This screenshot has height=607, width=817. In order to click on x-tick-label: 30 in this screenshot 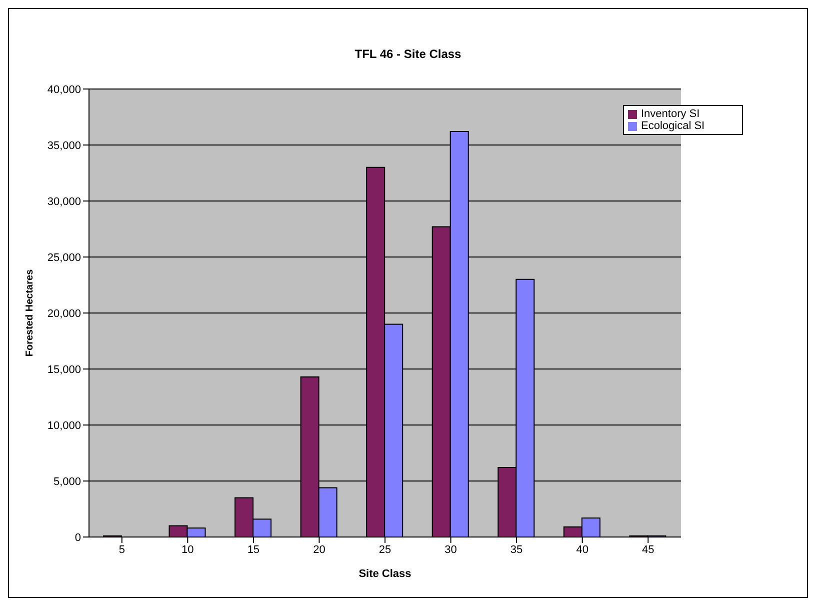, I will do `click(450, 550)`.